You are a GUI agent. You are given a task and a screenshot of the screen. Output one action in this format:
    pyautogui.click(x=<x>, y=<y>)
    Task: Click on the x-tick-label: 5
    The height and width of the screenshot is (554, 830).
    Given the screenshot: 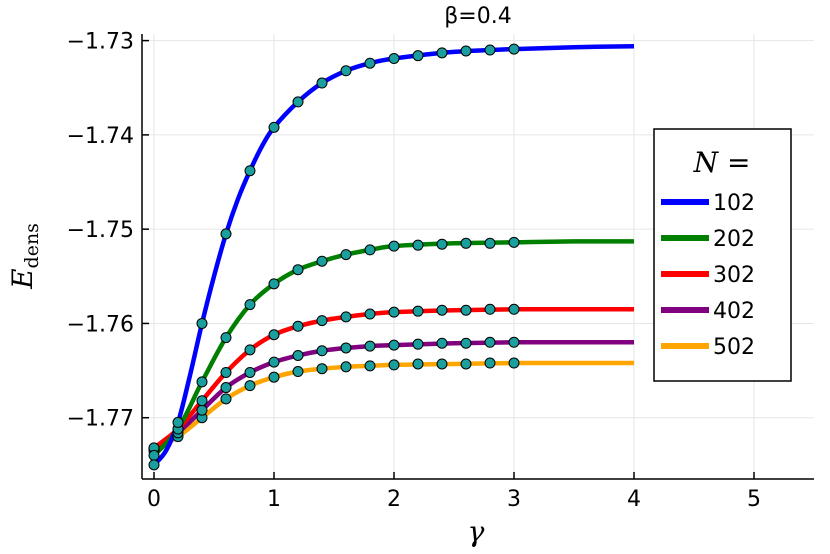 What is the action you would take?
    pyautogui.click(x=754, y=499)
    